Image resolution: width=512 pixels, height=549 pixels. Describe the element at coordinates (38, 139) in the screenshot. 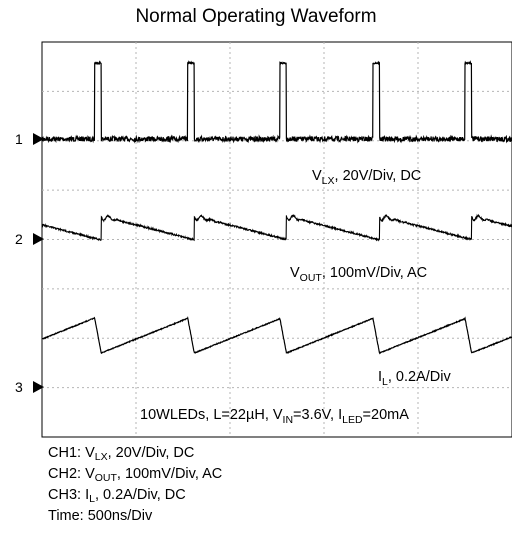

I see `ch1-ground-marker-icon` at that location.